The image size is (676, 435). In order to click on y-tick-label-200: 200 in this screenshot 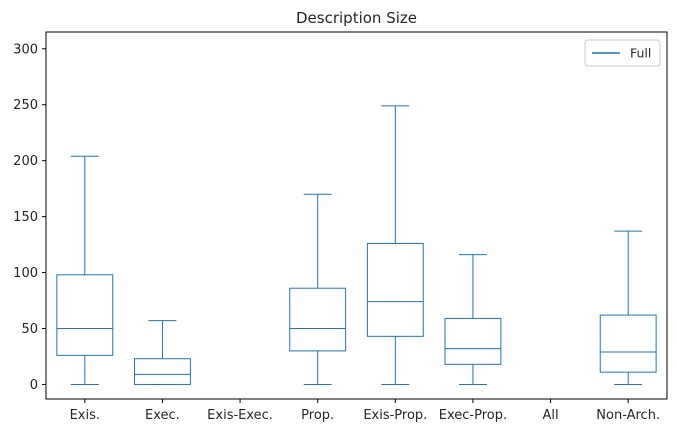, I will do `click(25, 161)`.